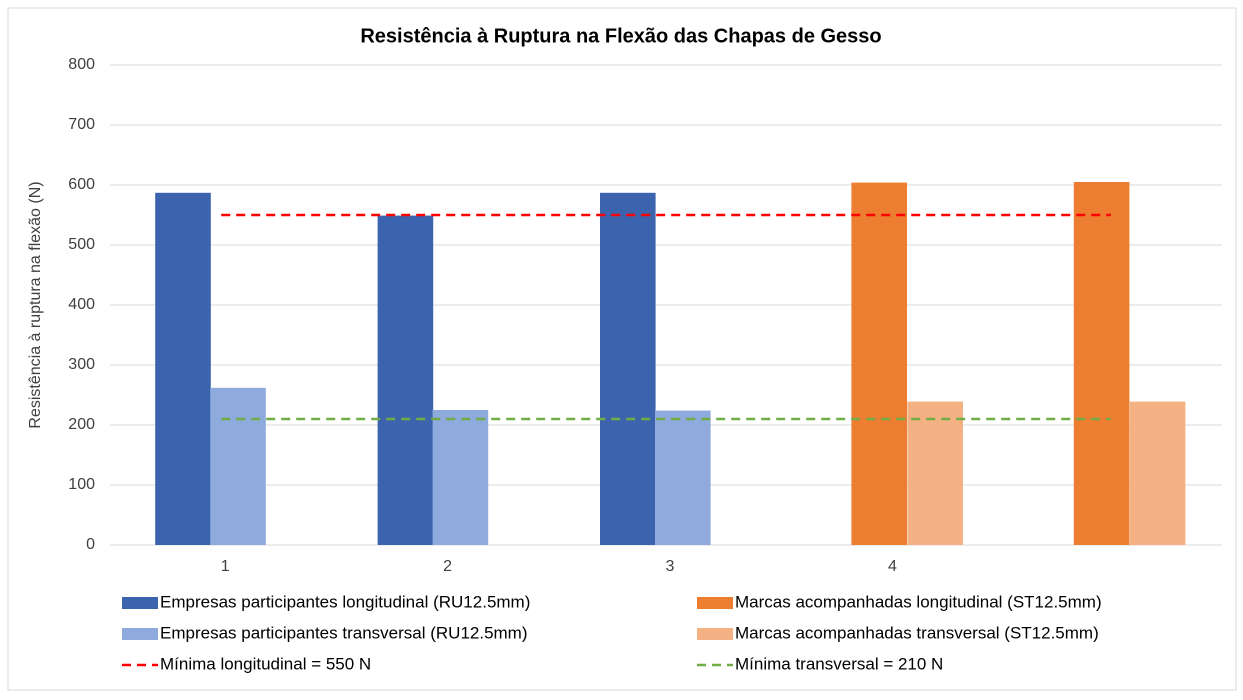  I want to click on legend-label: Mínima transversal = 210 N, so click(839, 663).